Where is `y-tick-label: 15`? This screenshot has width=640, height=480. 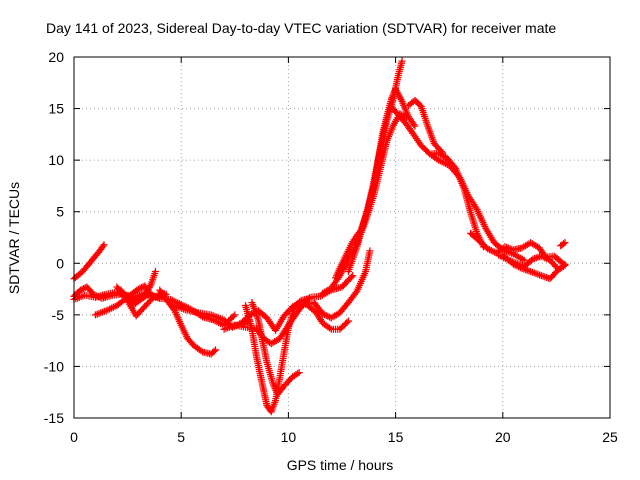
y-tick-label: 15 is located at coordinates (56, 109).